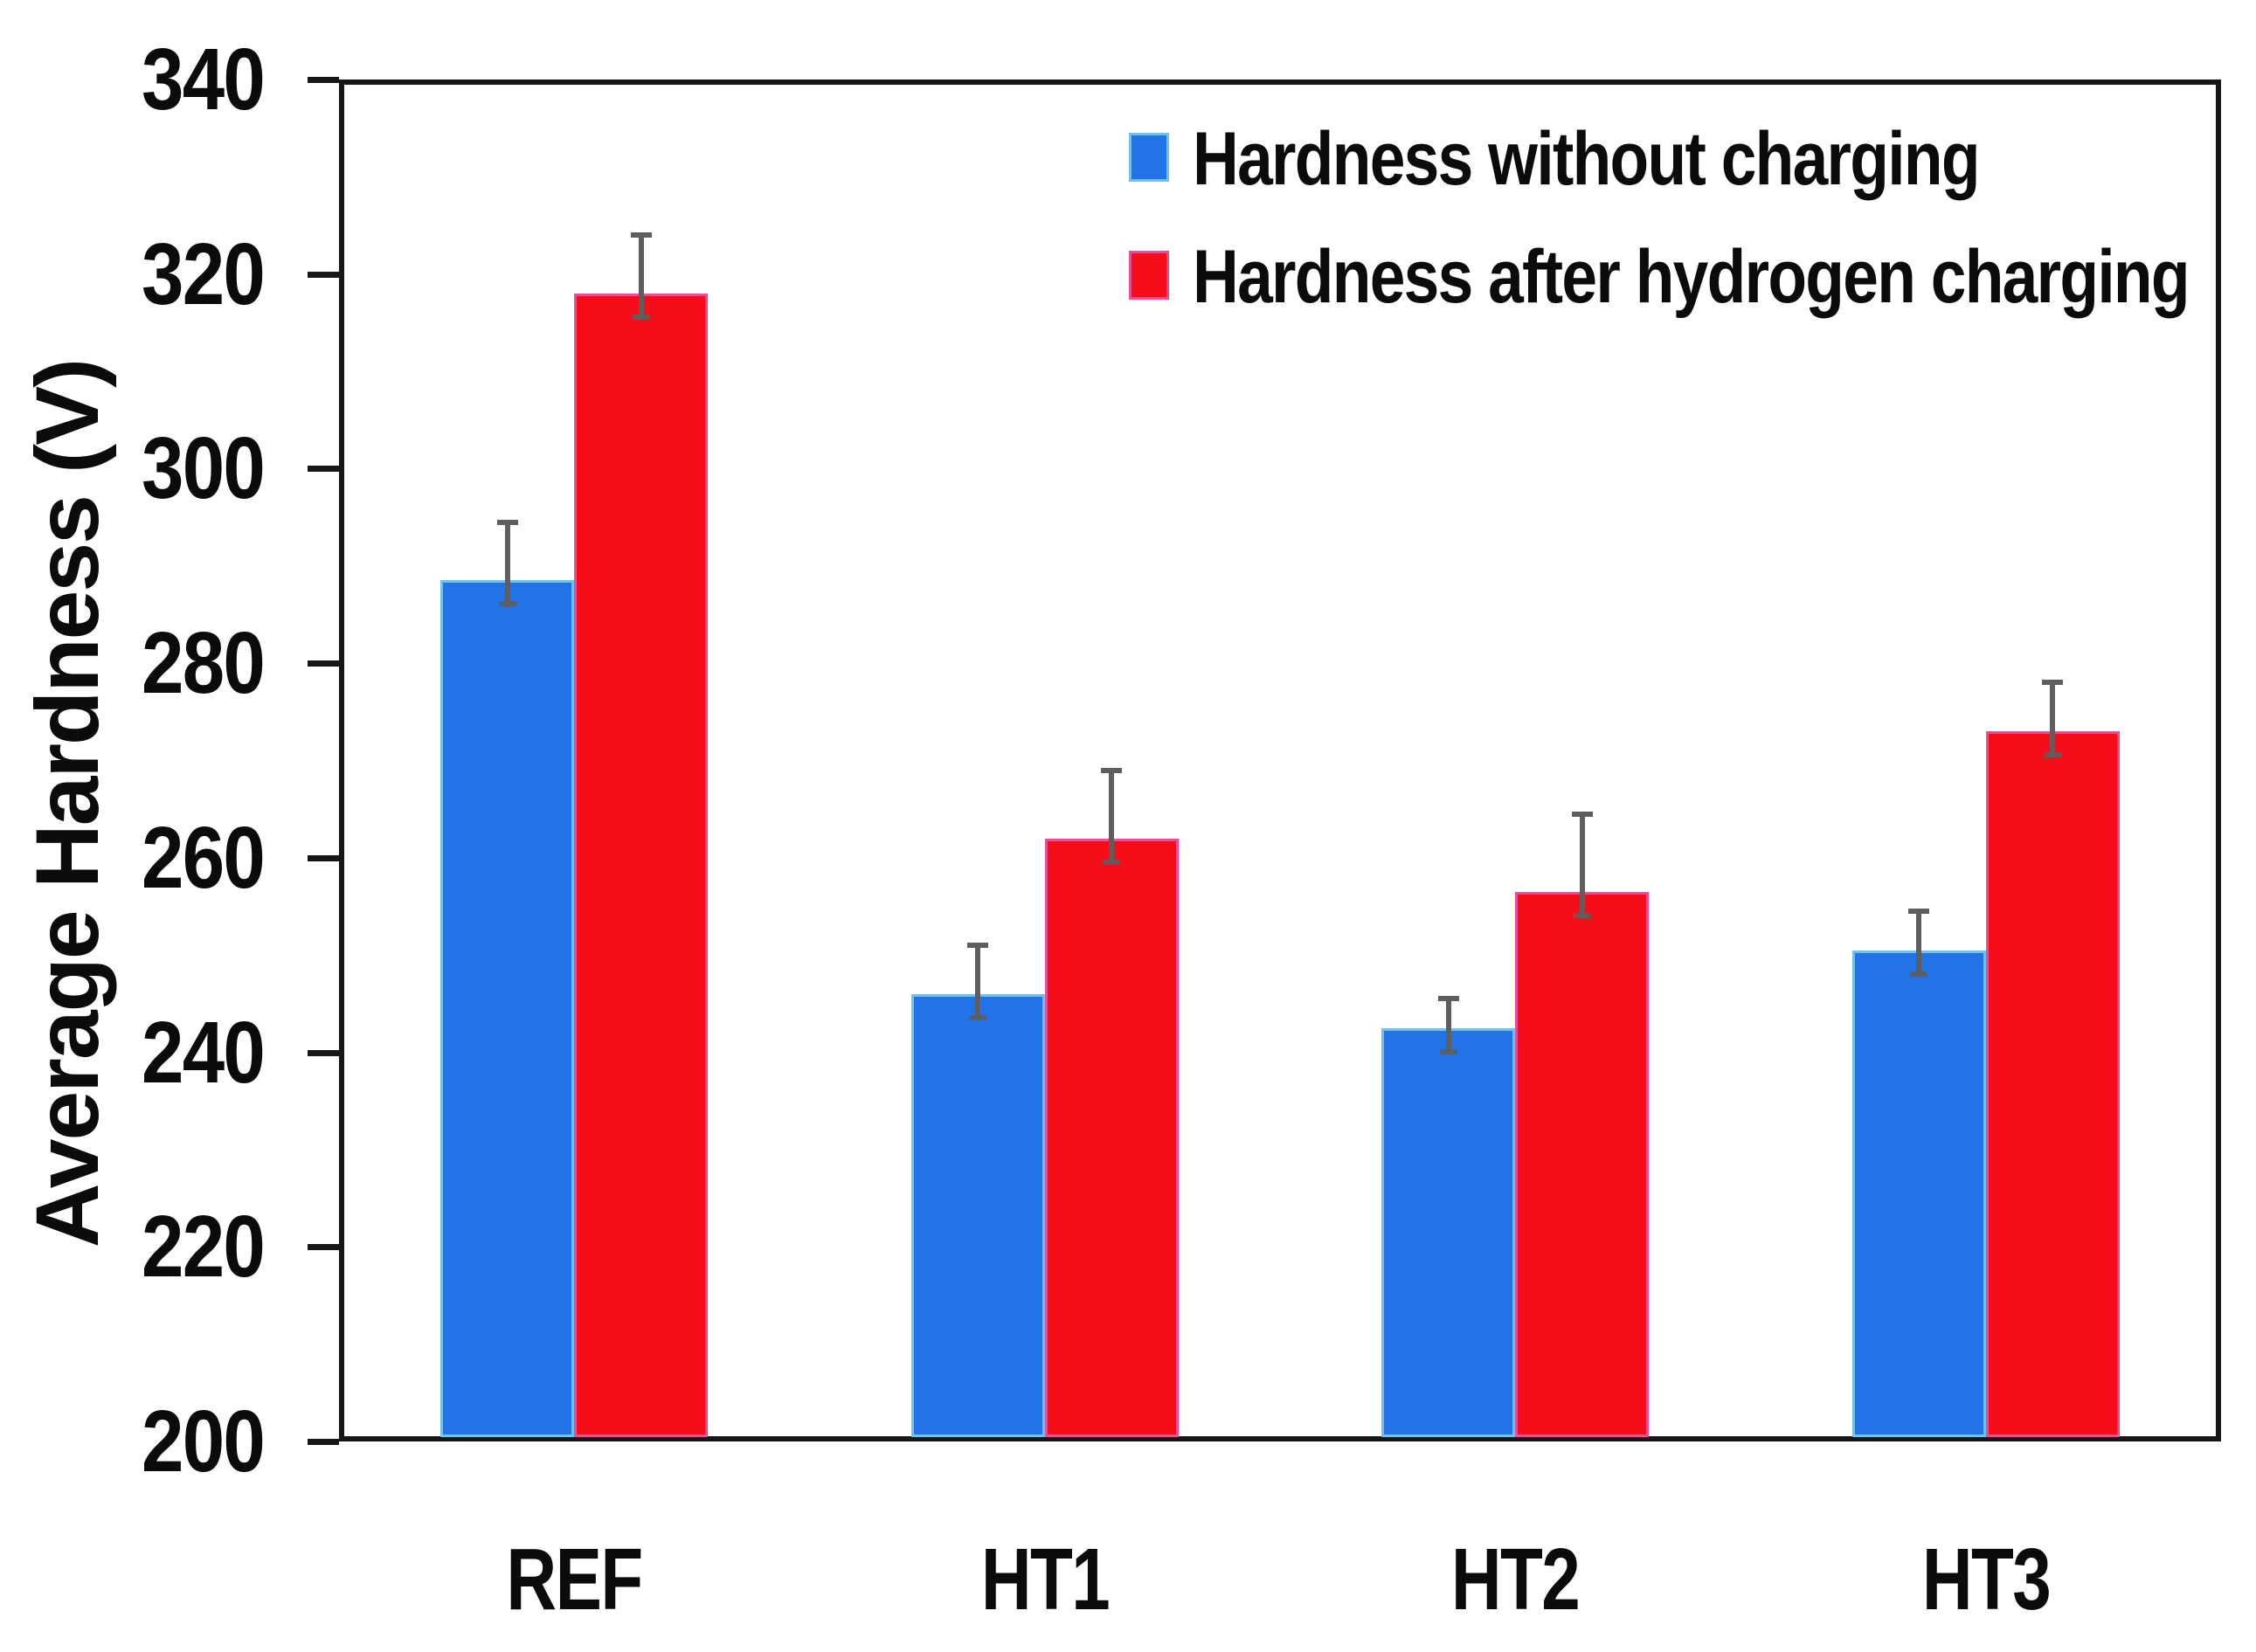 Image resolution: width=2256 pixels, height=1652 pixels. I want to click on y-tick-label-200: 200, so click(204, 1441).